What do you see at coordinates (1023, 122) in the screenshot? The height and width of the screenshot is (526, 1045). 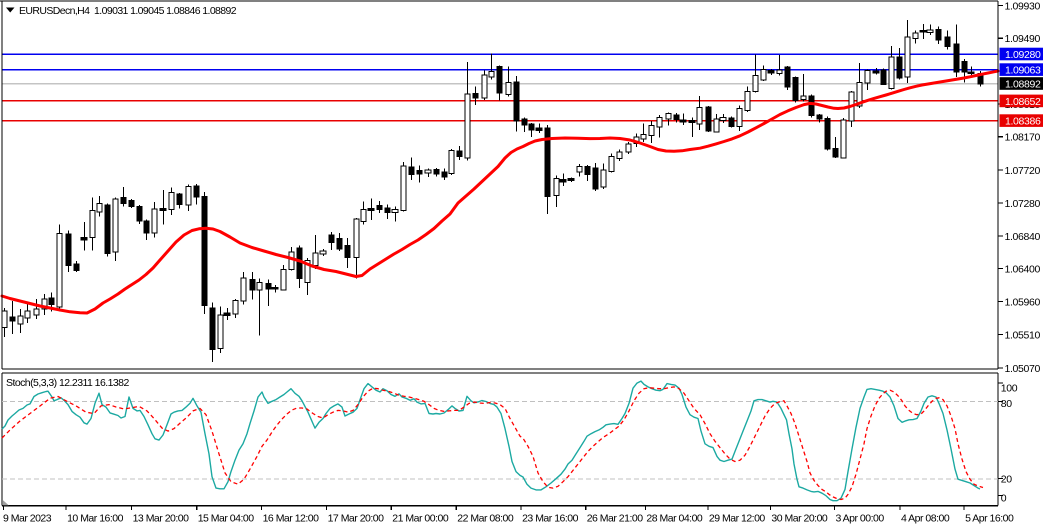 I see `svg-text: 1.08386` at bounding box center [1023, 122].